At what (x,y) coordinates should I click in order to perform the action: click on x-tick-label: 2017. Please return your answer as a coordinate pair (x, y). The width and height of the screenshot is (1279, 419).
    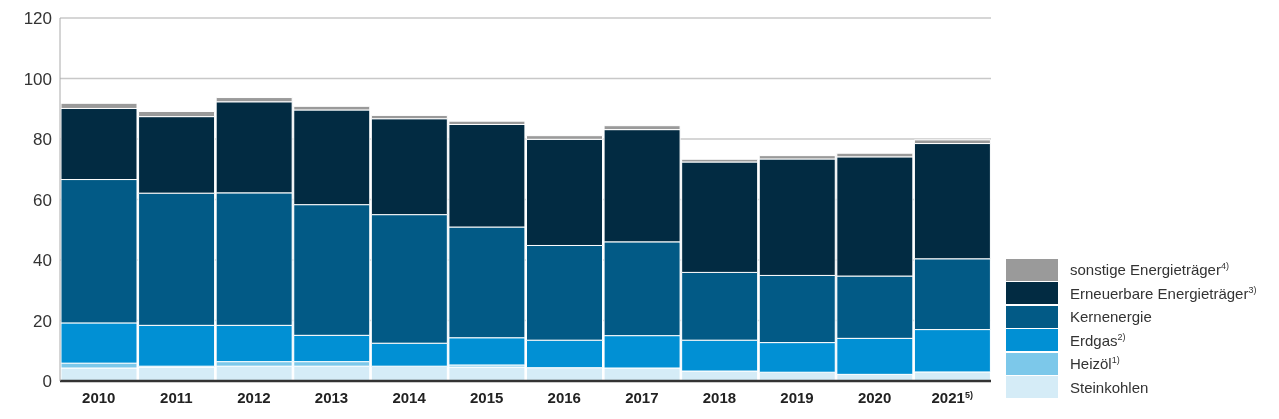
    Looking at the image, I should click on (642, 397).